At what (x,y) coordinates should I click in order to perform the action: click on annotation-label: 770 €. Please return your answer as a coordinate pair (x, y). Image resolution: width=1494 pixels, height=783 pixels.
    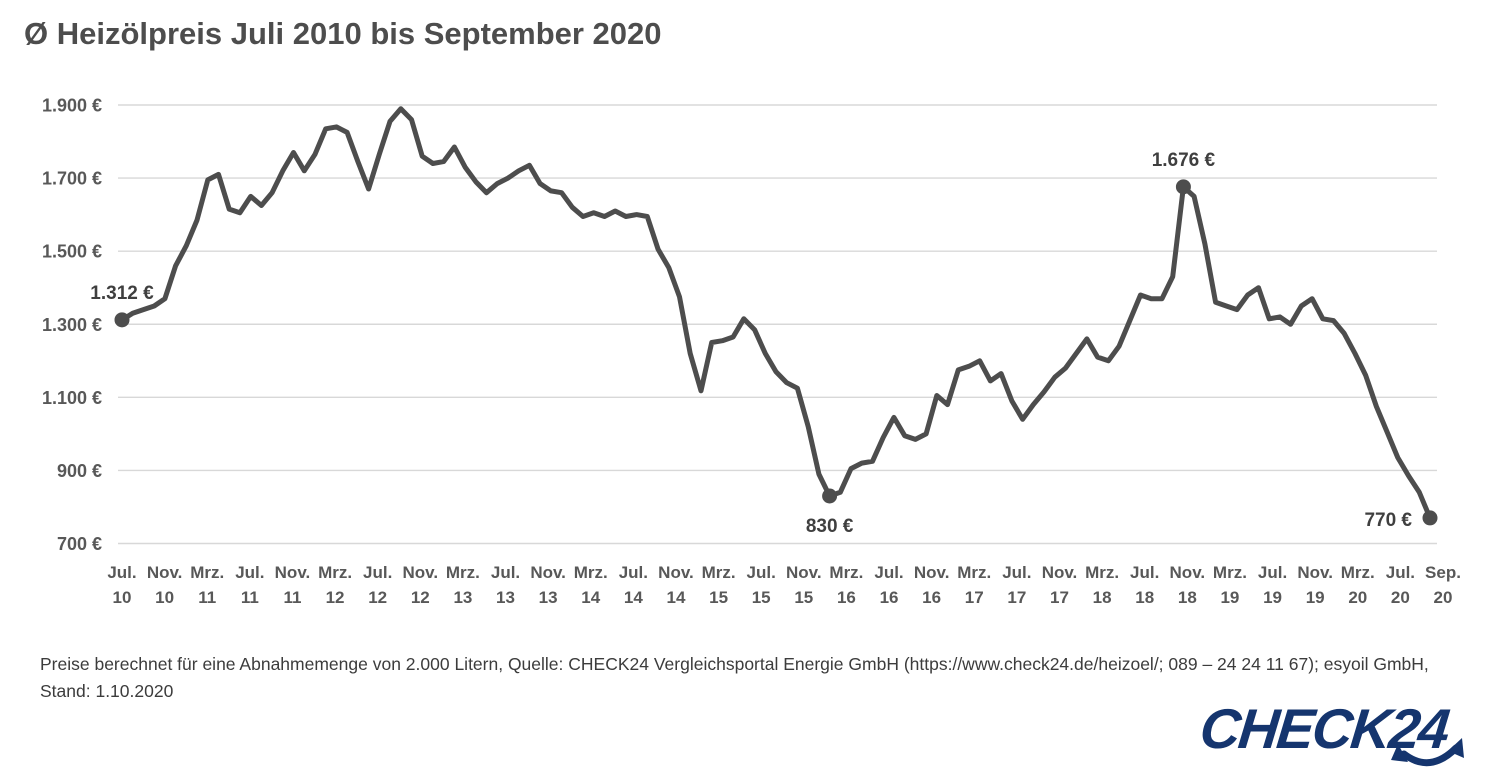
    Looking at the image, I should click on (1388, 520).